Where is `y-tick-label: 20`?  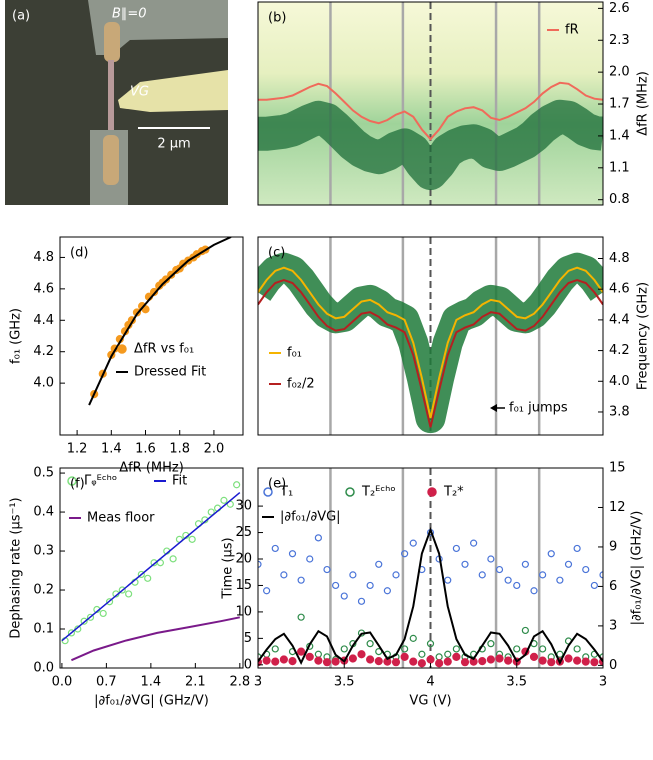
y-tick-label: 20 is located at coordinates (243, 559).